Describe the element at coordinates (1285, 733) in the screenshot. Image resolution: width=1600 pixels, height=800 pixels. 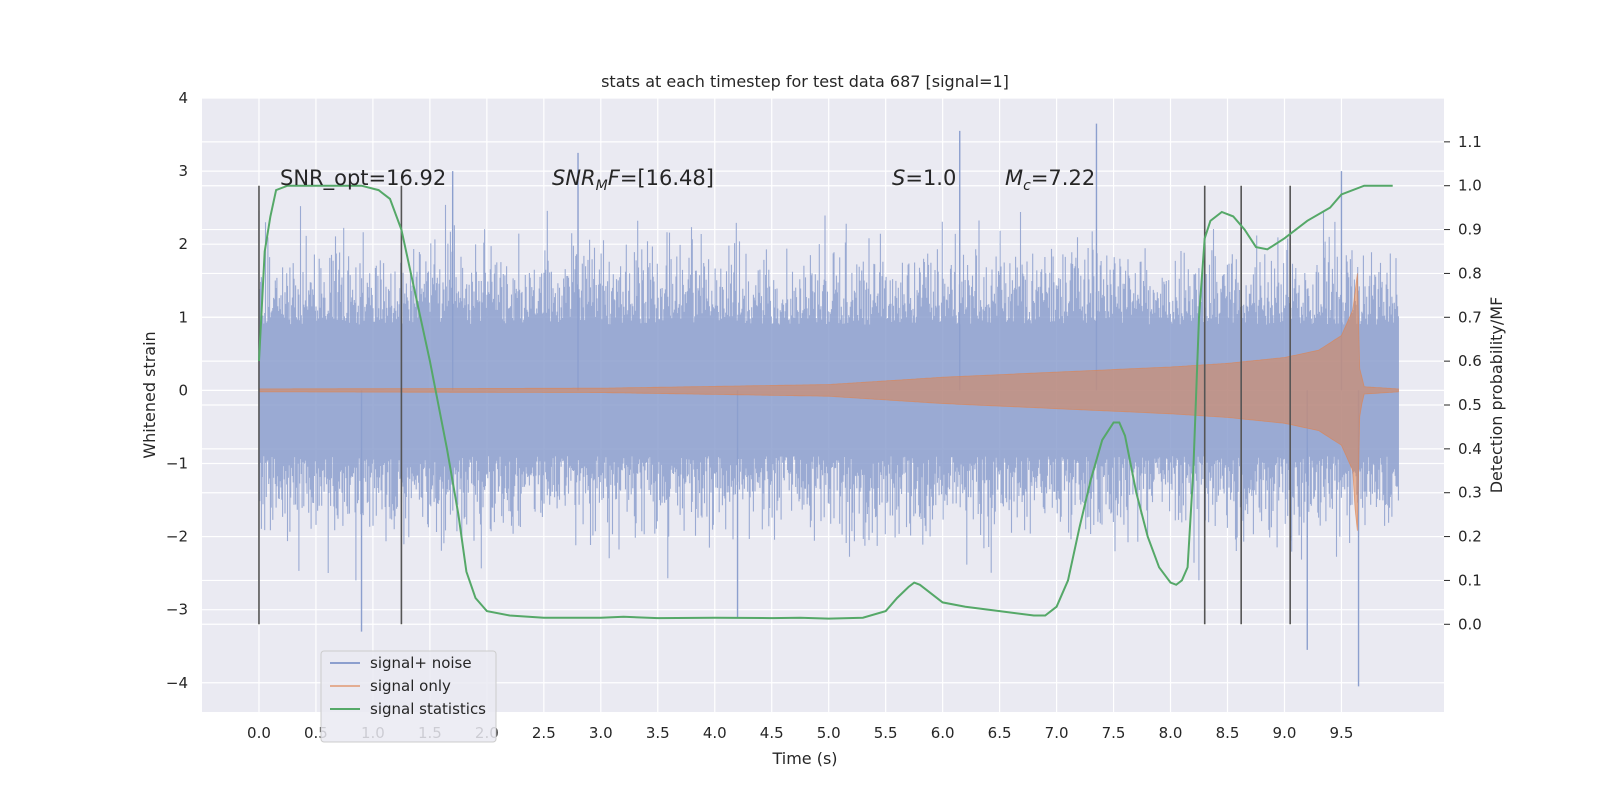
I see `x-tick-label: 9.0` at that location.